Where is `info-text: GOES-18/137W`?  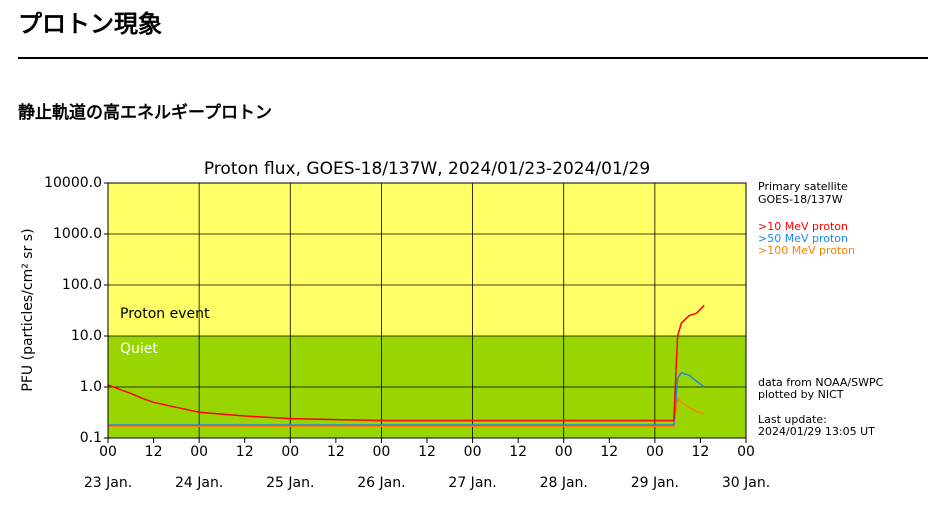
info-text: GOES-18/137W is located at coordinates (800, 199).